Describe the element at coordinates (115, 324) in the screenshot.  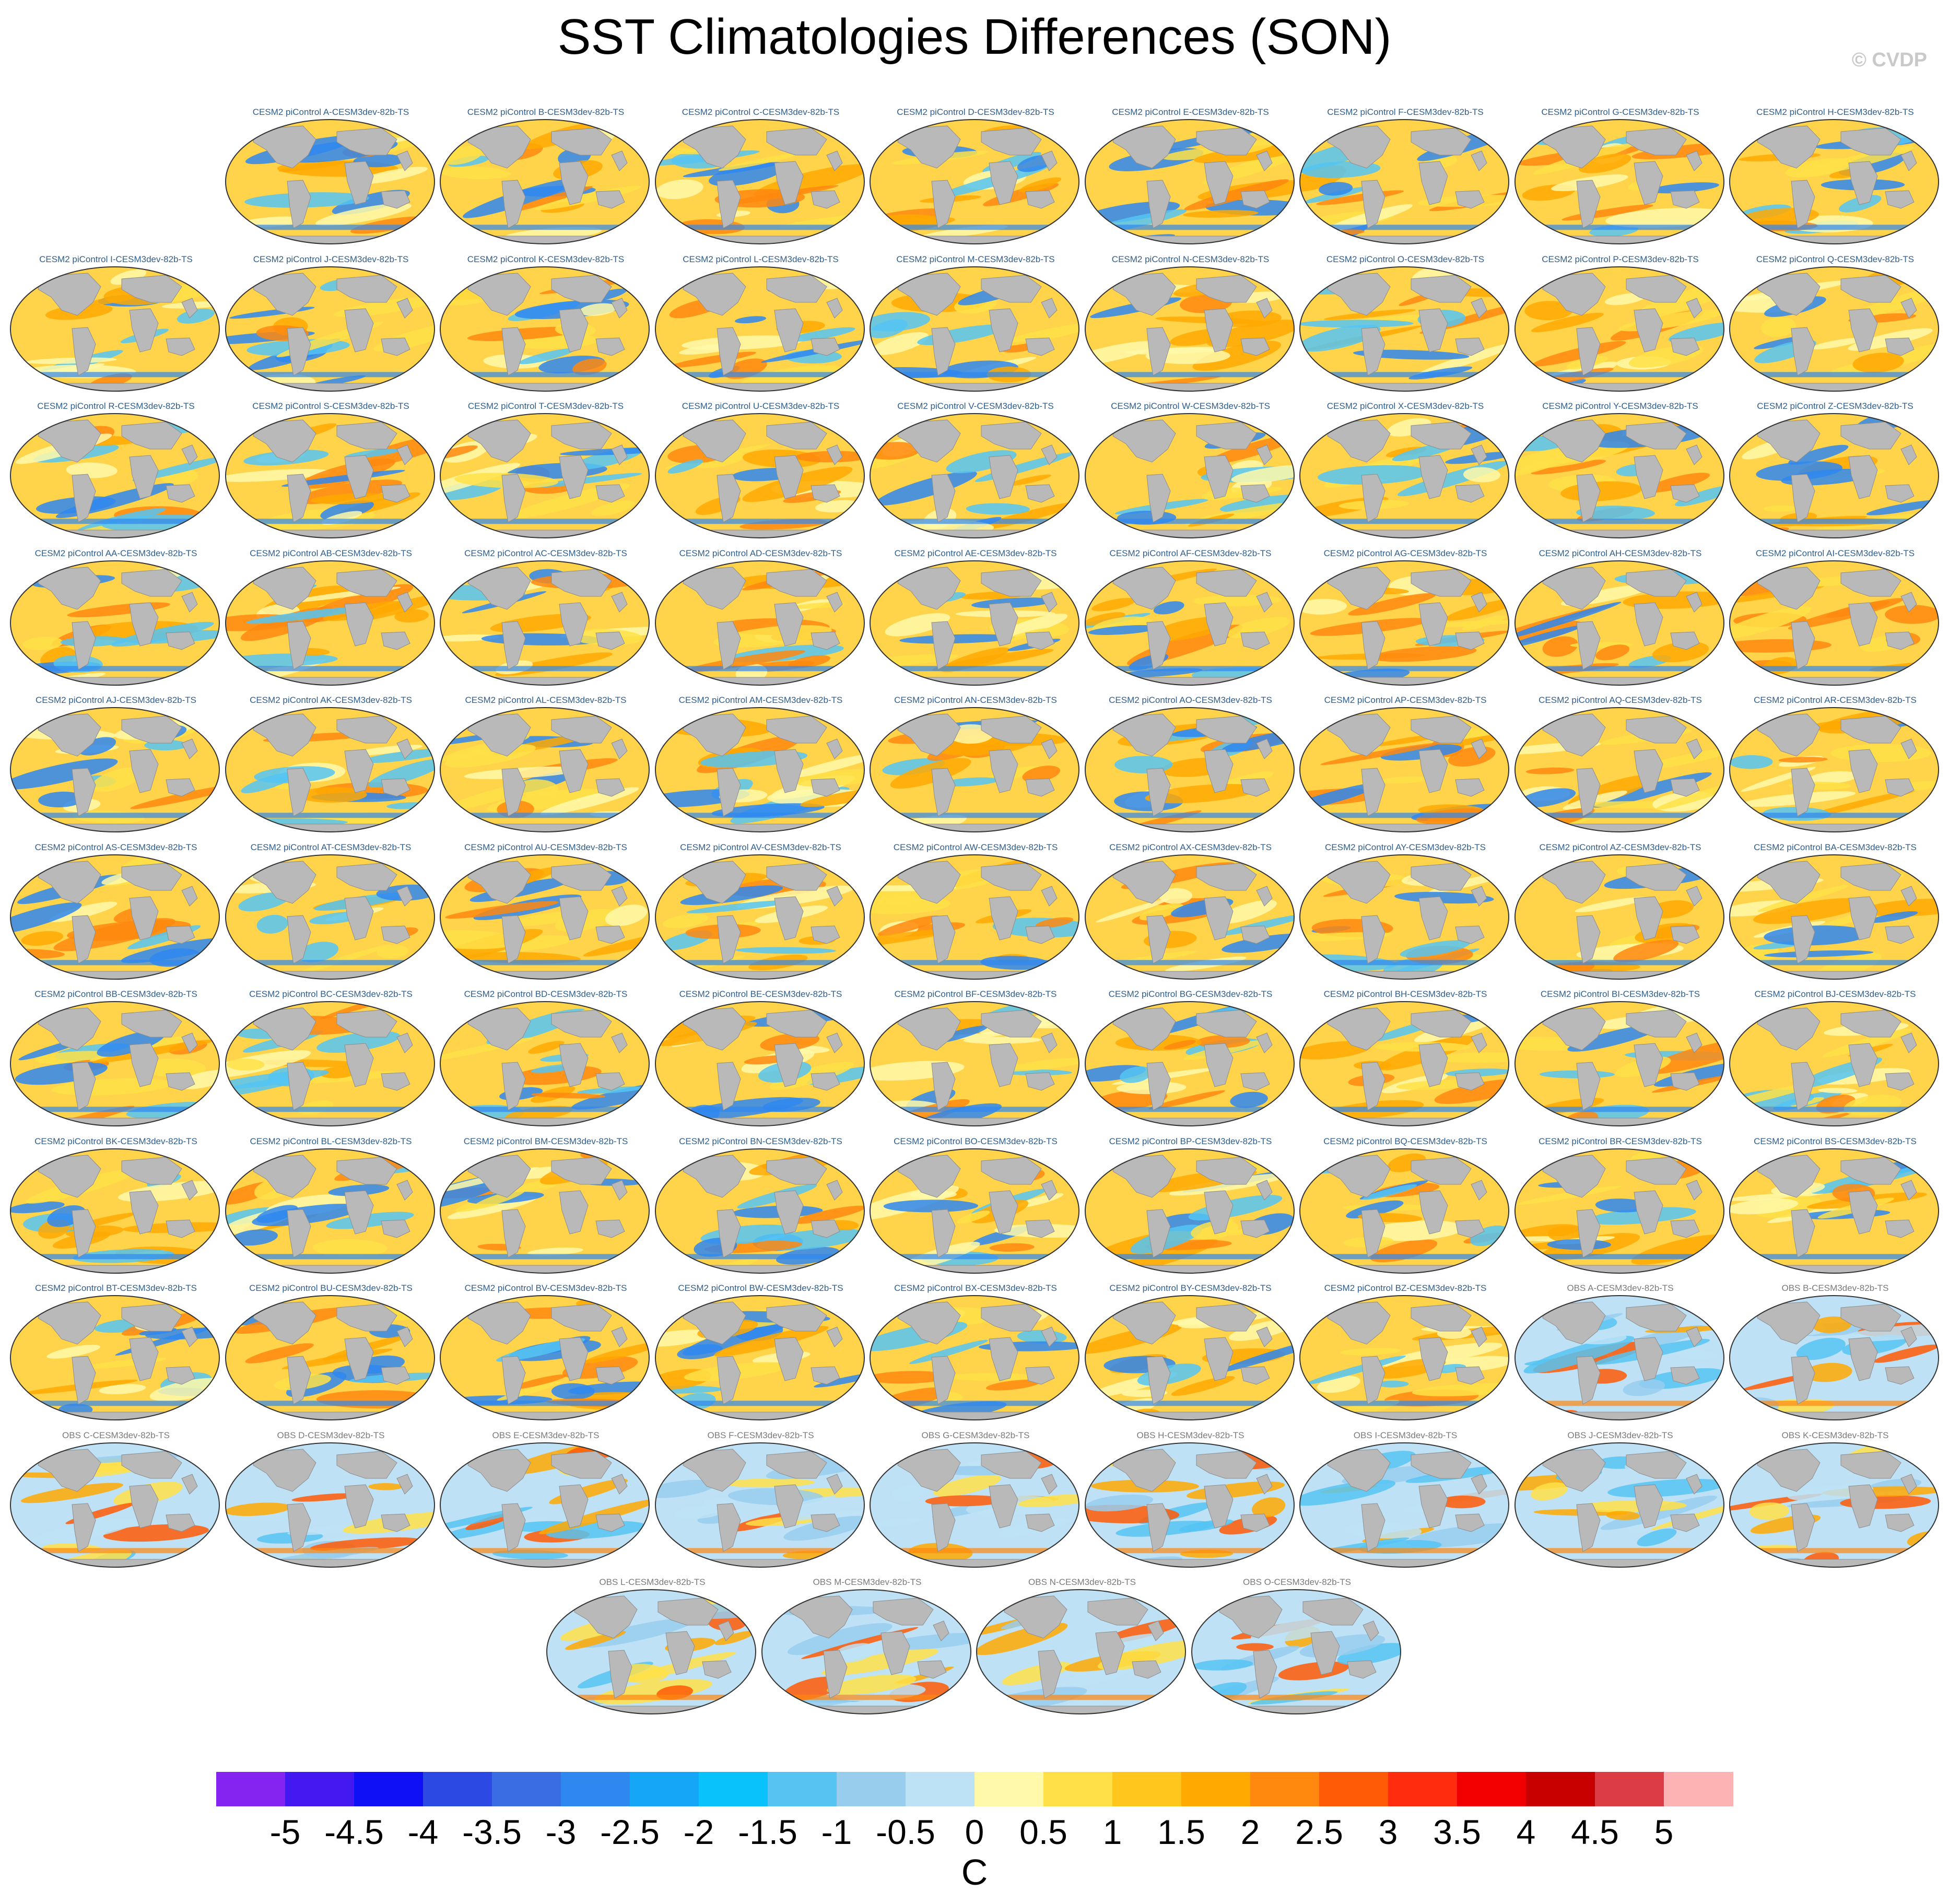
I see `map-panel: CESM2 piControl I-CESM3dev-82b-TS` at that location.